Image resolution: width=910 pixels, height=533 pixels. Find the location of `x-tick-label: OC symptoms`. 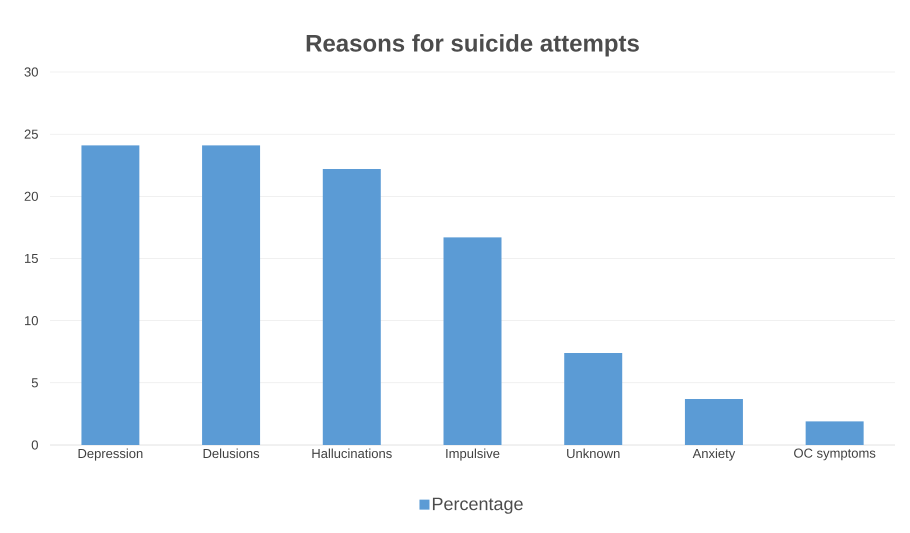

x-tick-label: OC symptoms is located at coordinates (835, 454).